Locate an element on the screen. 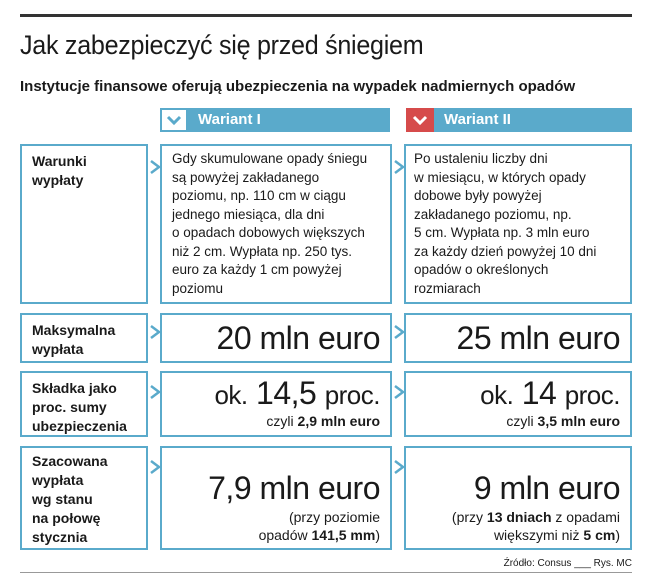 This screenshot has height=583, width=650. note-line: większymi niż 5 cm) is located at coordinates (536, 535).